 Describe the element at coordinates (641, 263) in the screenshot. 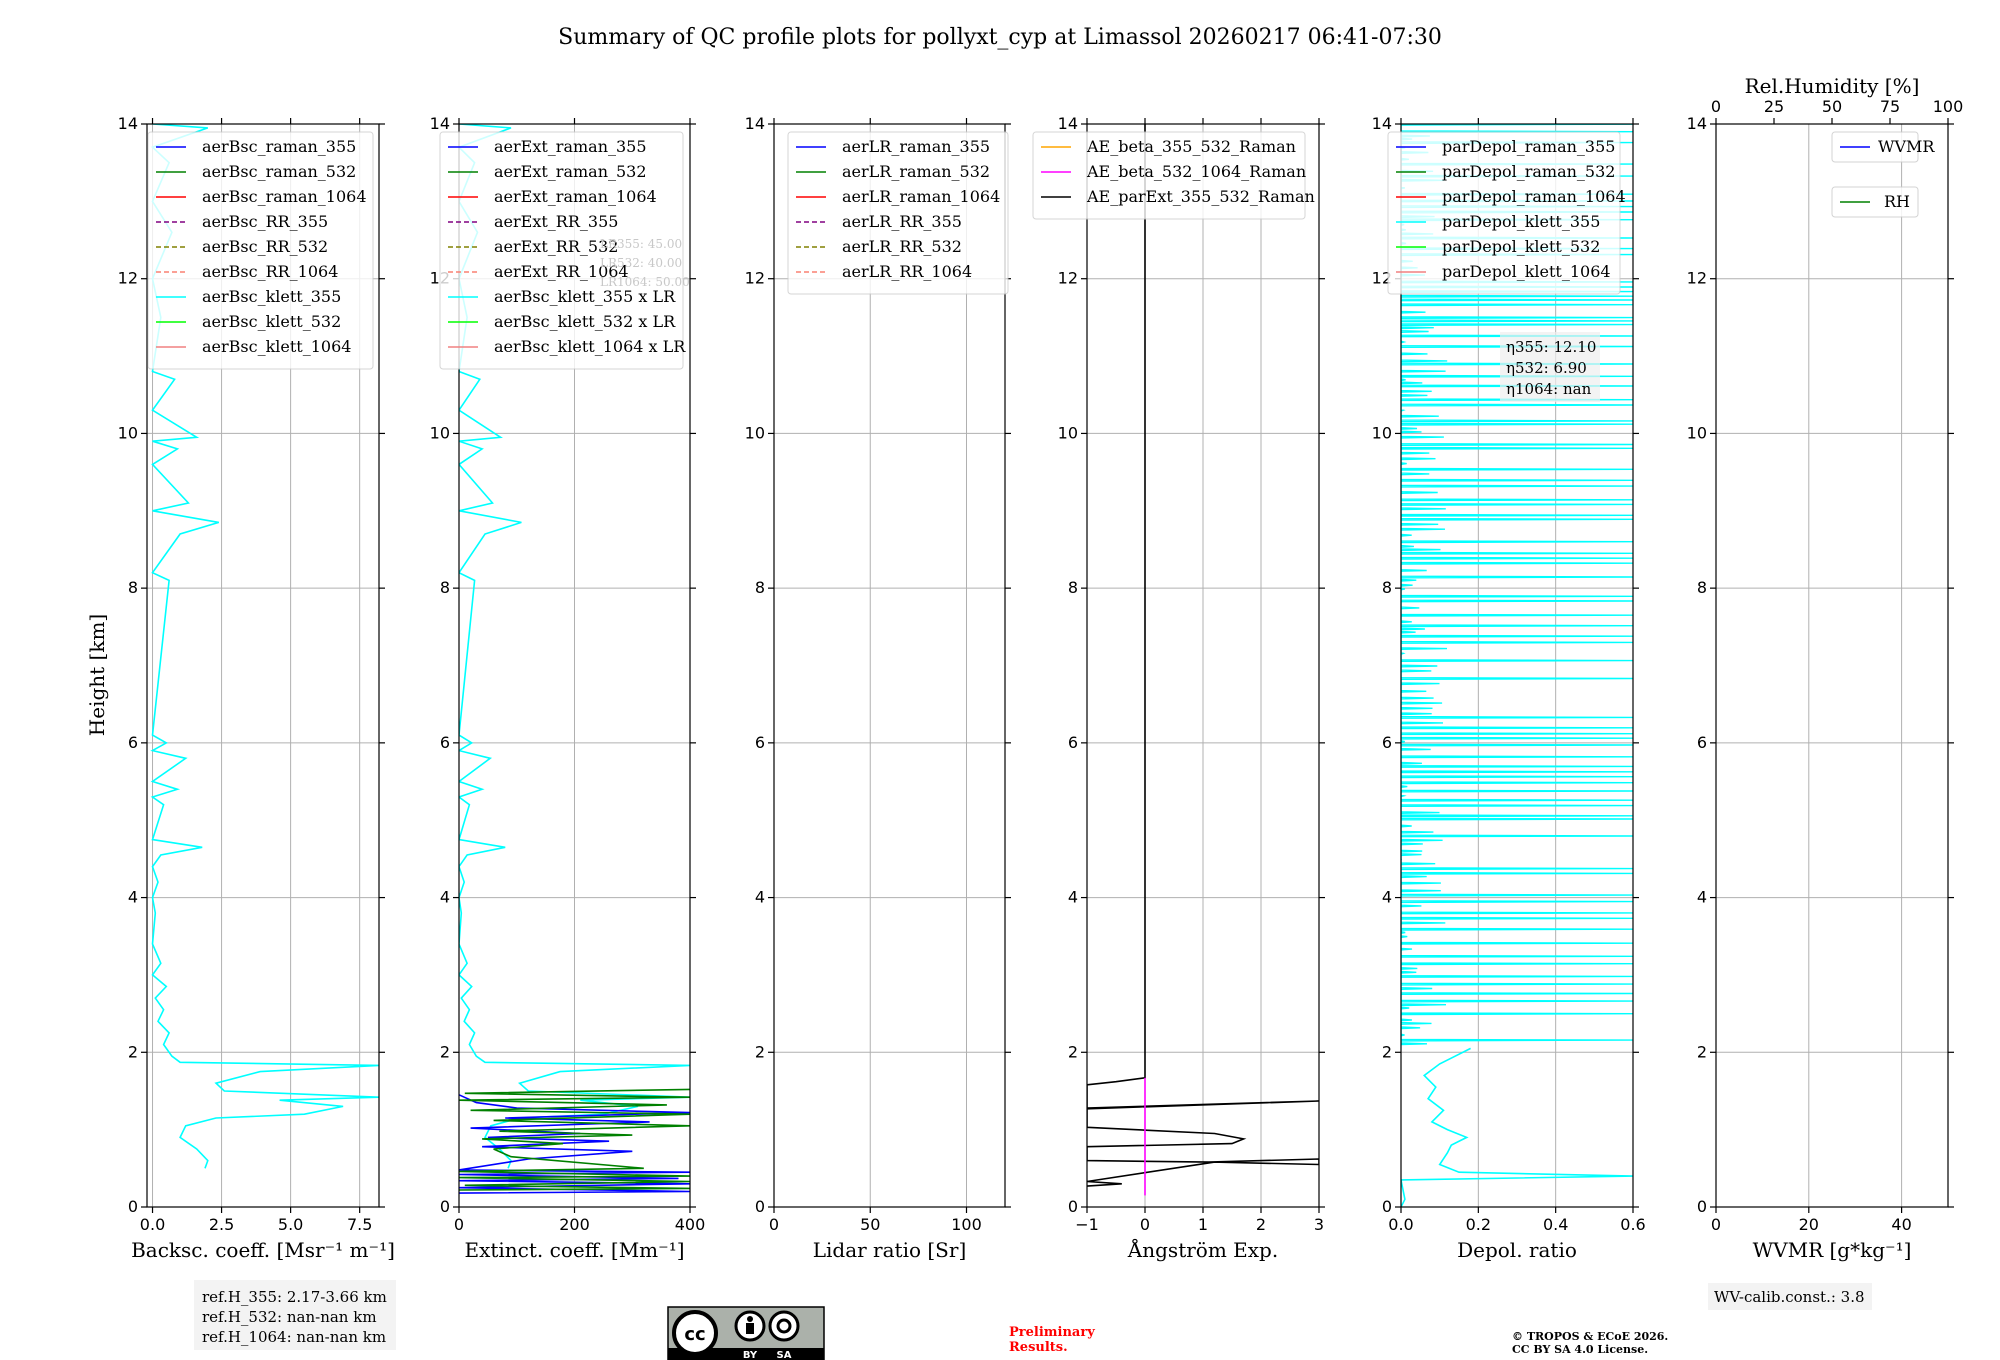

I see `lidar-ratio-note: LR532: 40.00` at that location.